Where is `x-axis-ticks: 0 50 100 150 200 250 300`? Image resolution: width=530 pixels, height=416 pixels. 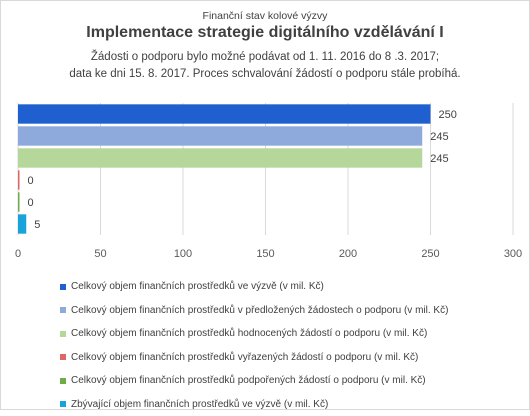 x-axis-ticks: 0 50 100 150 200 250 300 is located at coordinates (268, 254).